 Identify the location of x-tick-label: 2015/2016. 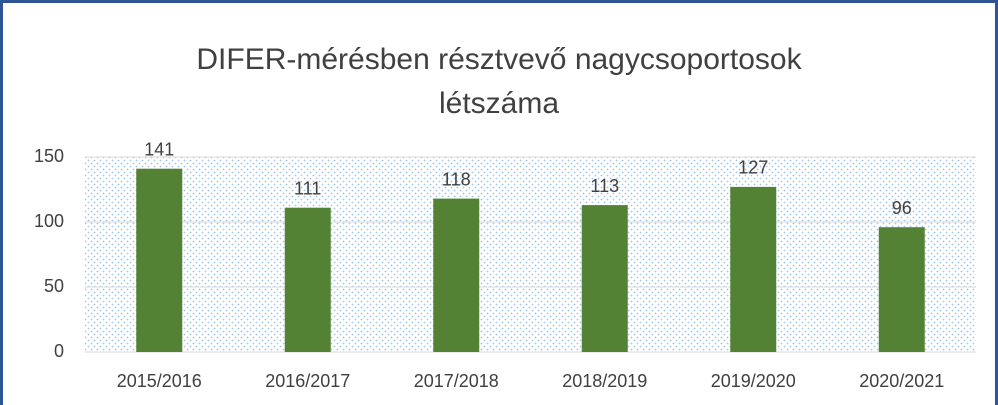
(159, 381).